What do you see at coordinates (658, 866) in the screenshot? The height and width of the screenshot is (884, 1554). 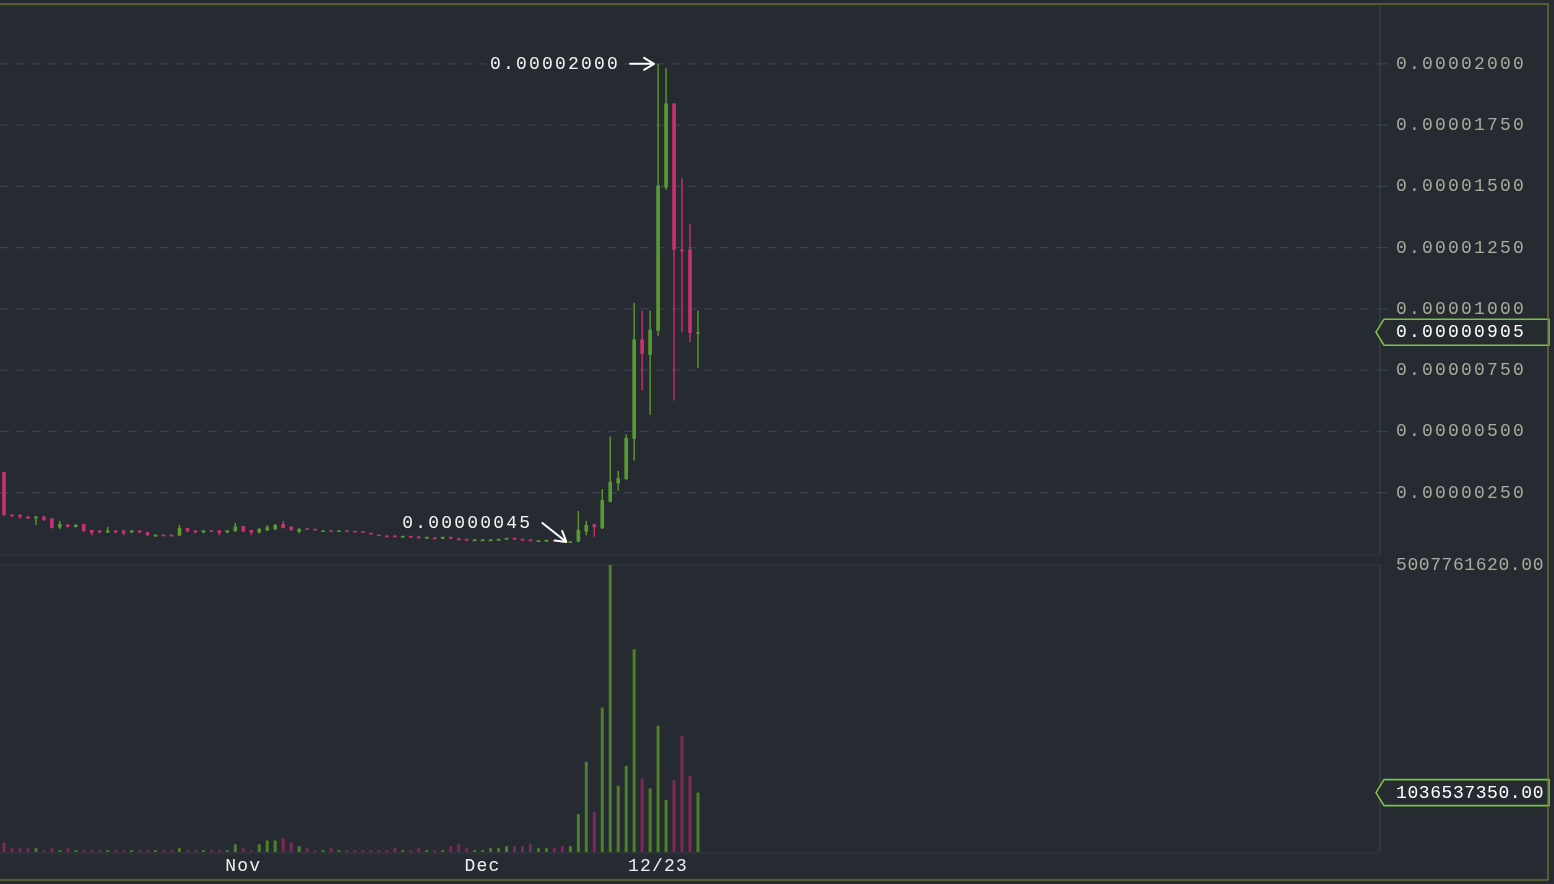 I see `x-tick-label: 12/23` at bounding box center [658, 866].